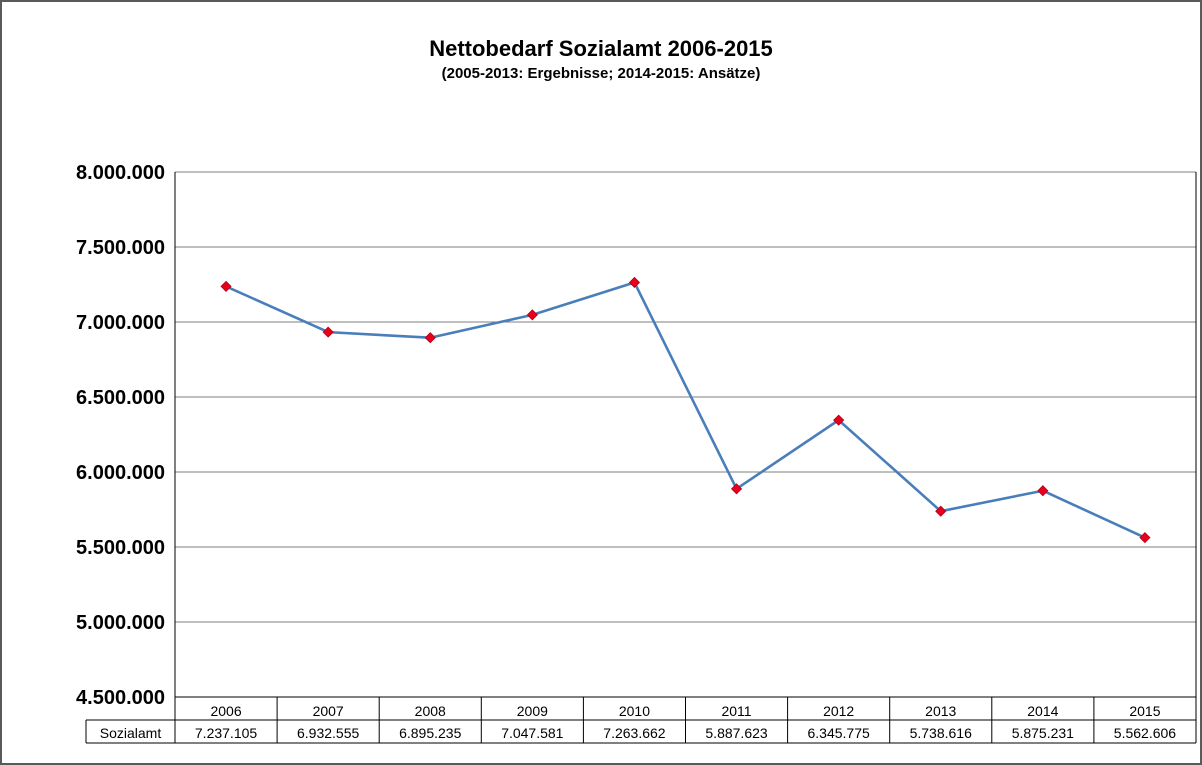 The width and height of the screenshot is (1202, 765). I want to click on x-category-label: 2008, so click(430, 711).